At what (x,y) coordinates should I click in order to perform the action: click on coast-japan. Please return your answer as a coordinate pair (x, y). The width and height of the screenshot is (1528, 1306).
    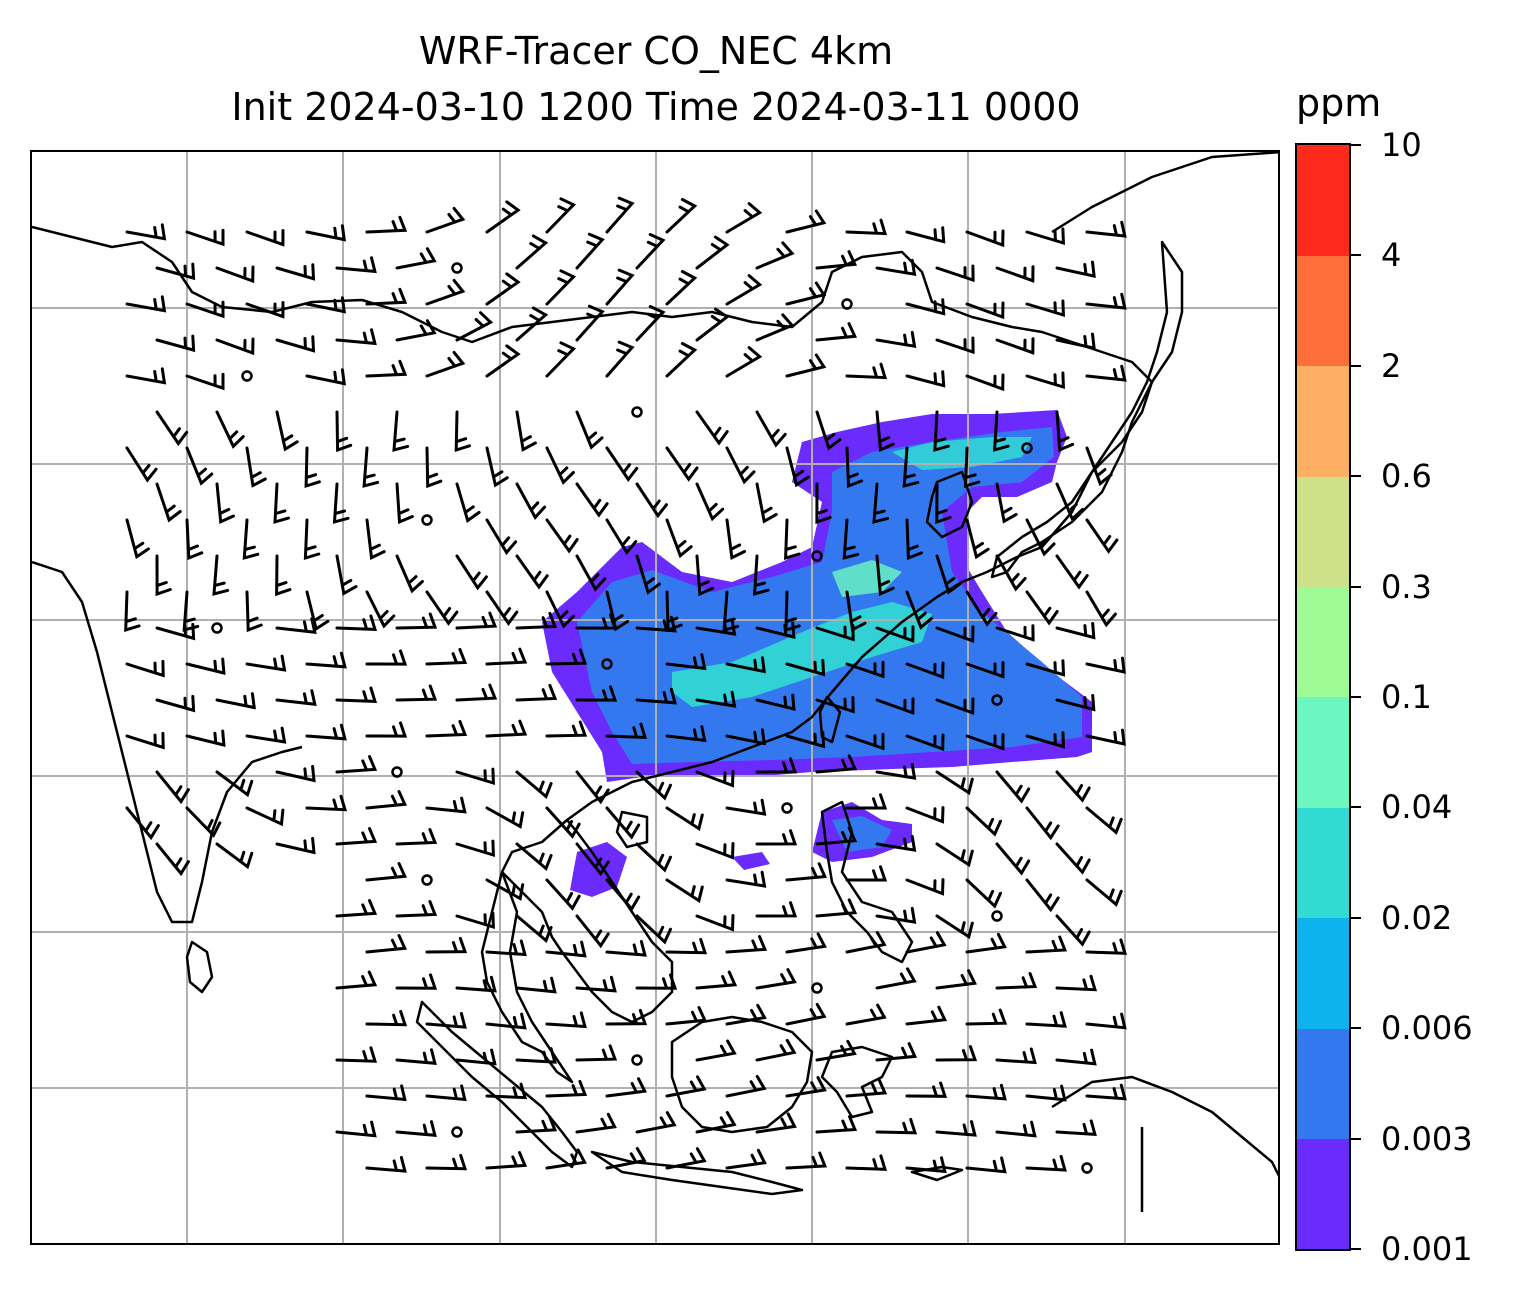
    Looking at the image, I should click on (1087, 409).